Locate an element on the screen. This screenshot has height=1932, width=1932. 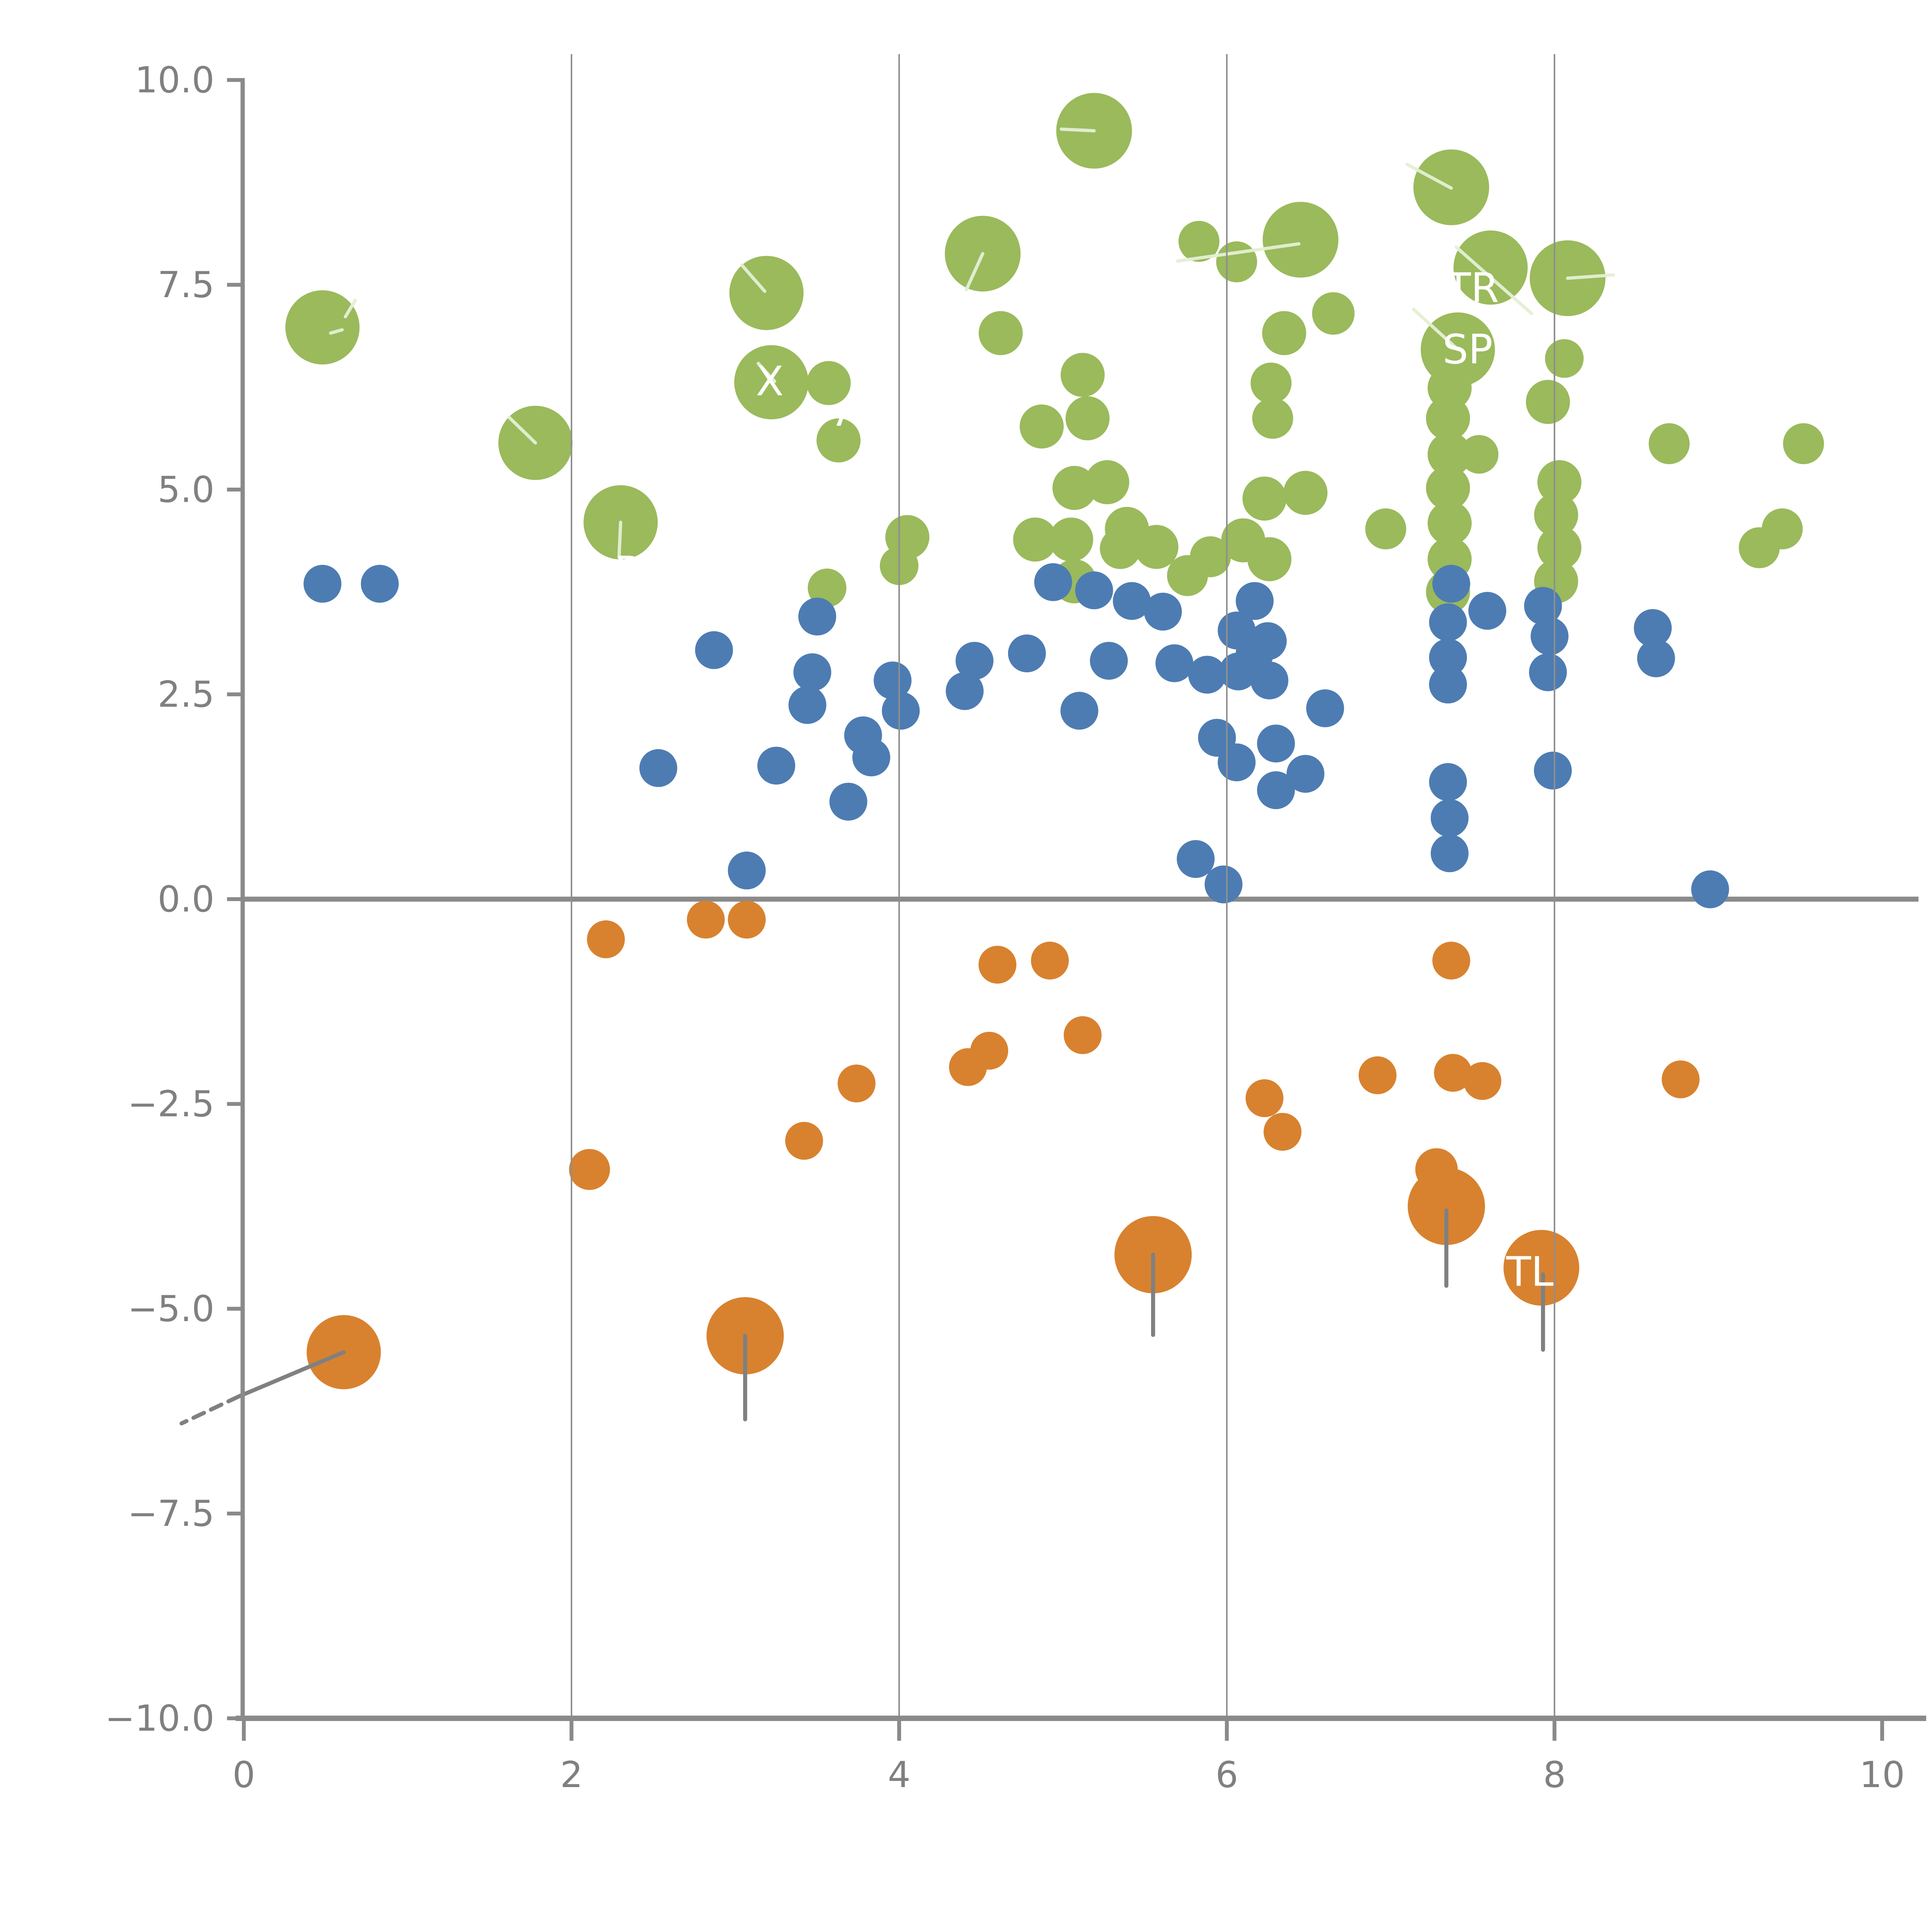
y-tick-label: −5.0 is located at coordinates (171, 1309).